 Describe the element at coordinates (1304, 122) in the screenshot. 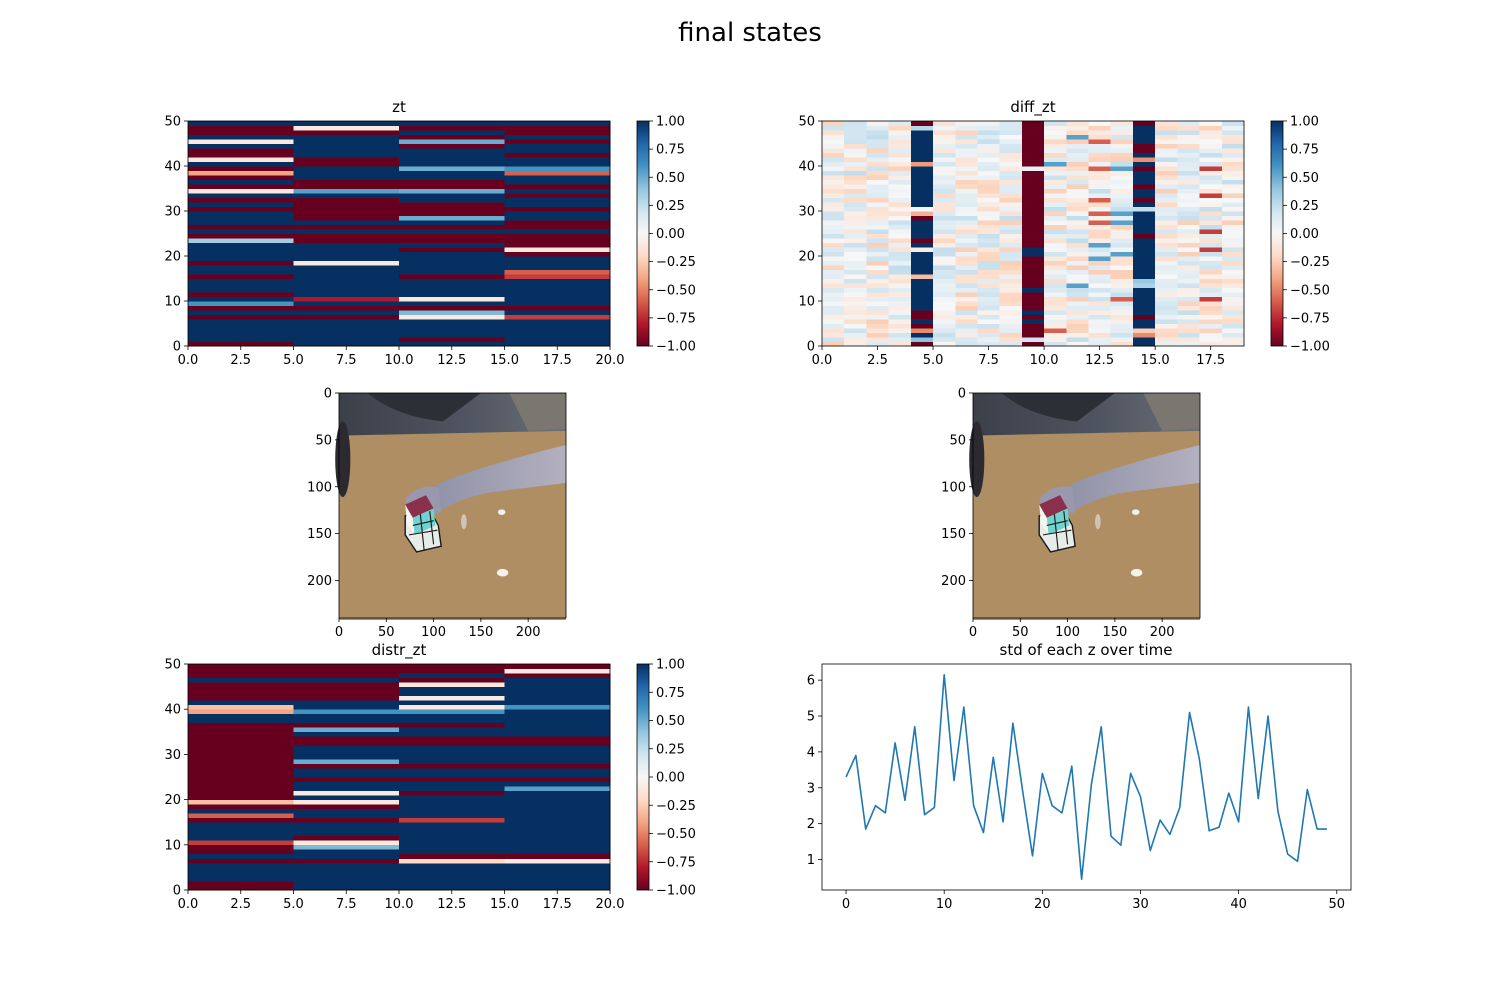

I see `diff-zt-colorbar-tick-label: 1.00` at that location.